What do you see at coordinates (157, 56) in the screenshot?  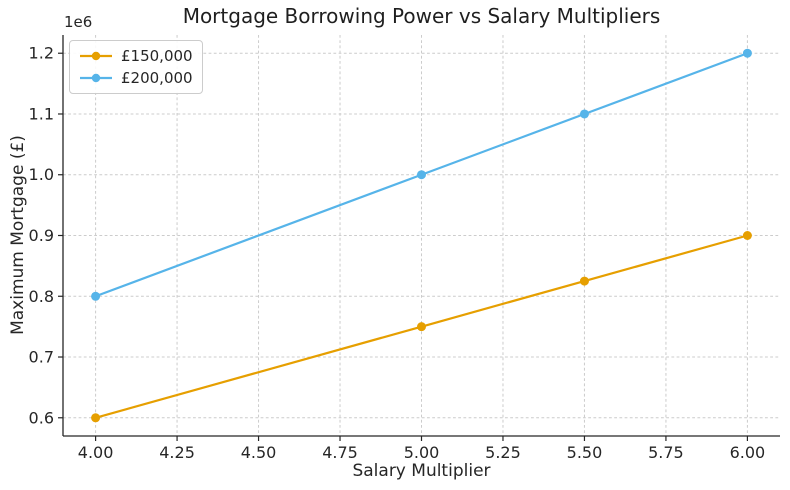 I see `legend-label: £150,000` at bounding box center [157, 56].